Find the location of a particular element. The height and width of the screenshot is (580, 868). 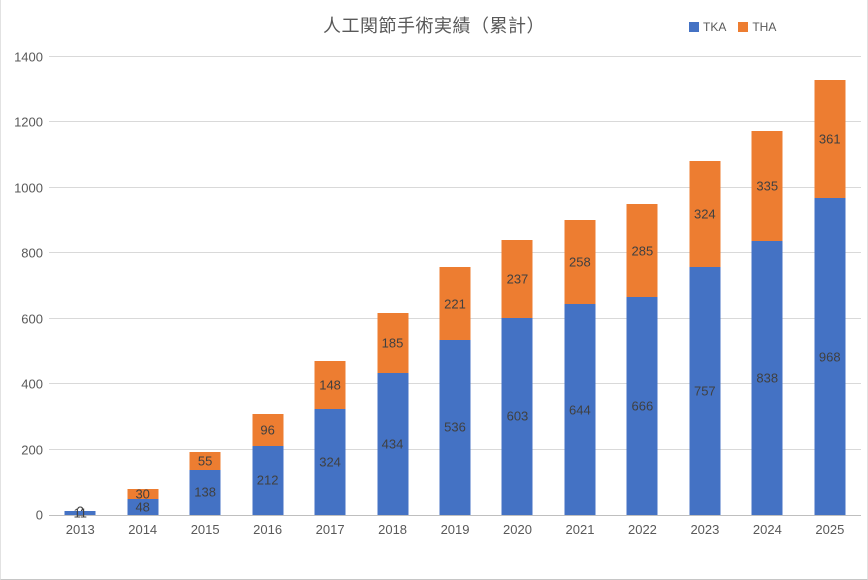

bar-column-2018: 185 434 is located at coordinates (392, 286).